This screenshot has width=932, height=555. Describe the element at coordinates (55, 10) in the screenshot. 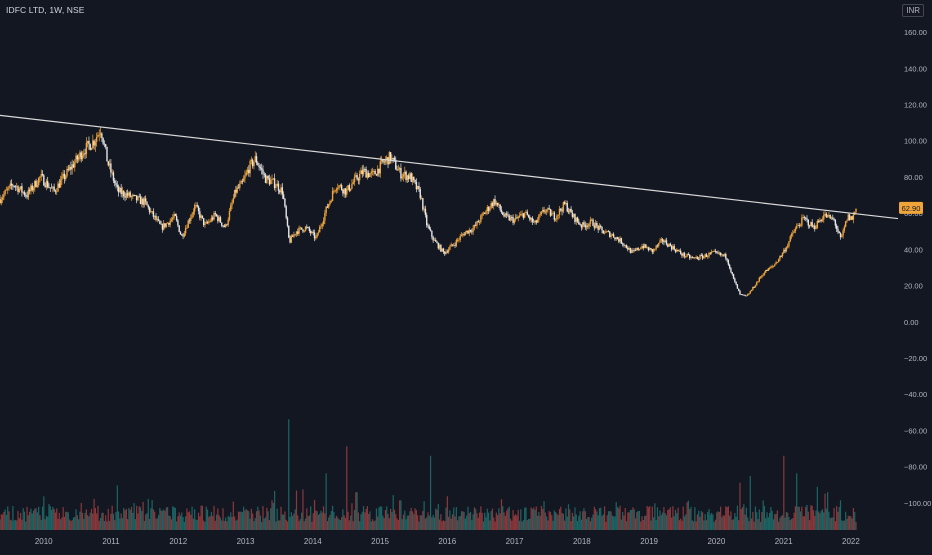

I see `interval-label: 1W` at that location.